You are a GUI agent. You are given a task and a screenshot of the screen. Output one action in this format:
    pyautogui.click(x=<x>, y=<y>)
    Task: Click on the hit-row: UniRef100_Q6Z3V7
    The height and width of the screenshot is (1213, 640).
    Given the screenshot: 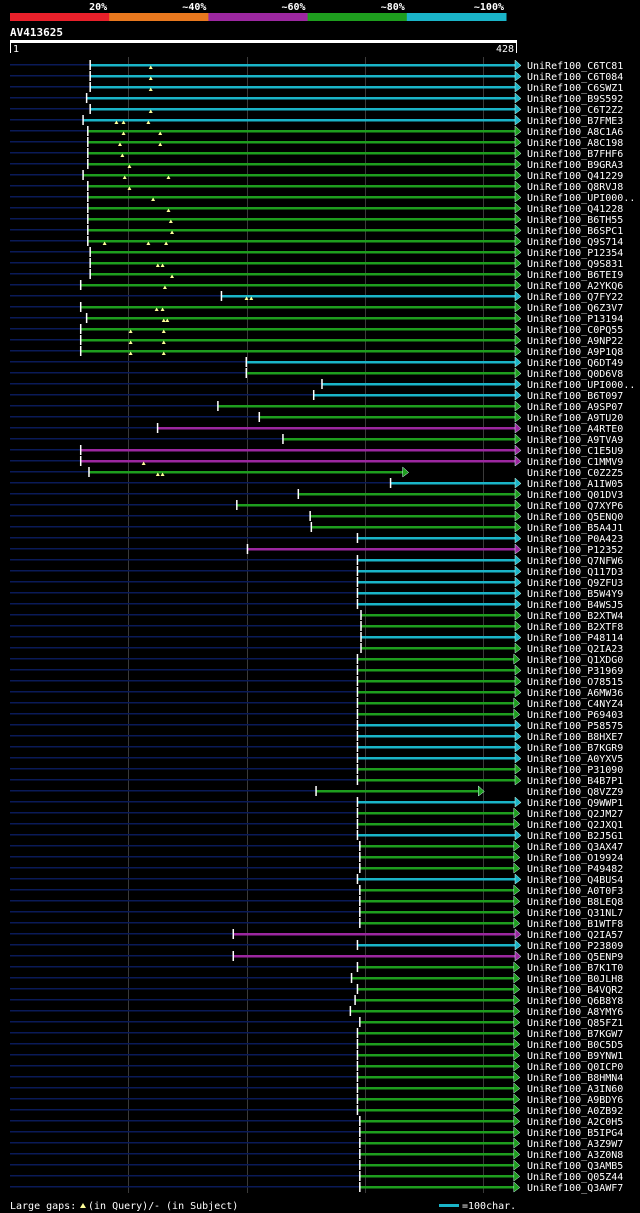 What is the action you would take?
    pyautogui.click(x=316, y=307)
    